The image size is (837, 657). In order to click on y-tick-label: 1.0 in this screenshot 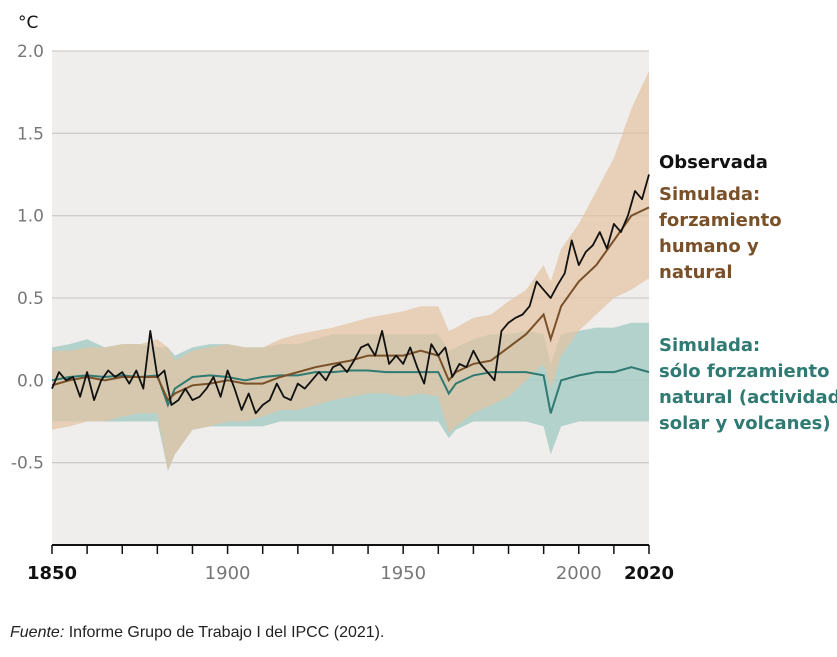, I will do `click(30, 217)`.